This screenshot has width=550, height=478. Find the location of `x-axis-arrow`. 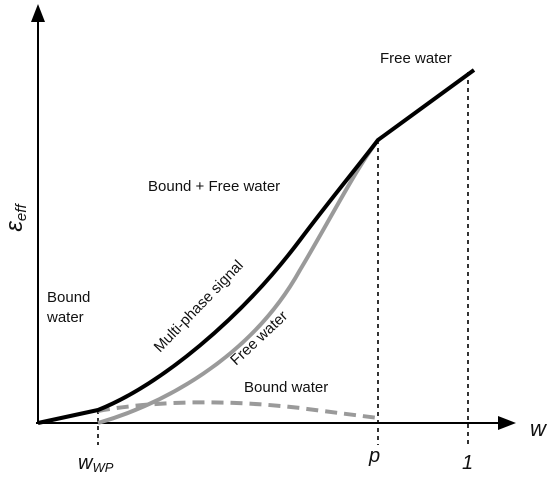

x-axis-arrow is located at coordinates (507, 423).